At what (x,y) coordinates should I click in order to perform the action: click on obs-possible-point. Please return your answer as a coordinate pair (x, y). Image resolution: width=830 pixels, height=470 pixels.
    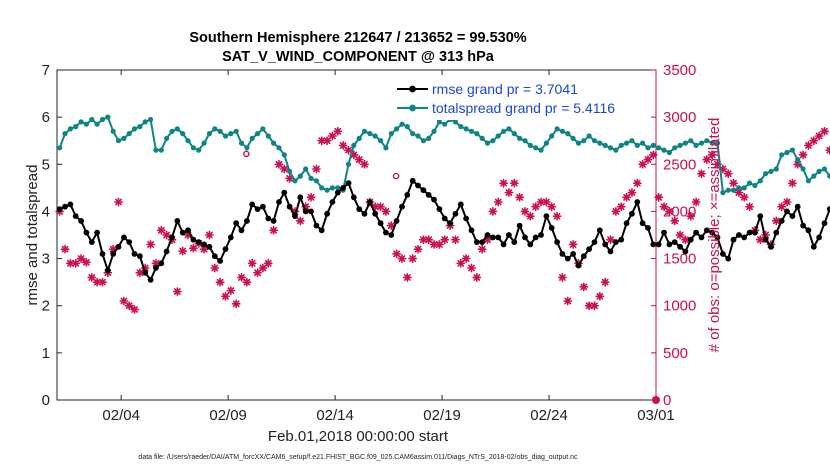
    Looking at the image, I should click on (246, 154).